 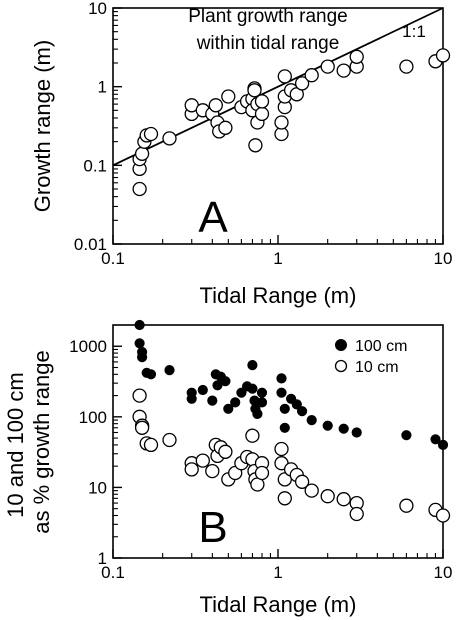 I want to click on panelB-y-tick-label: 1000, so click(x=88, y=346).